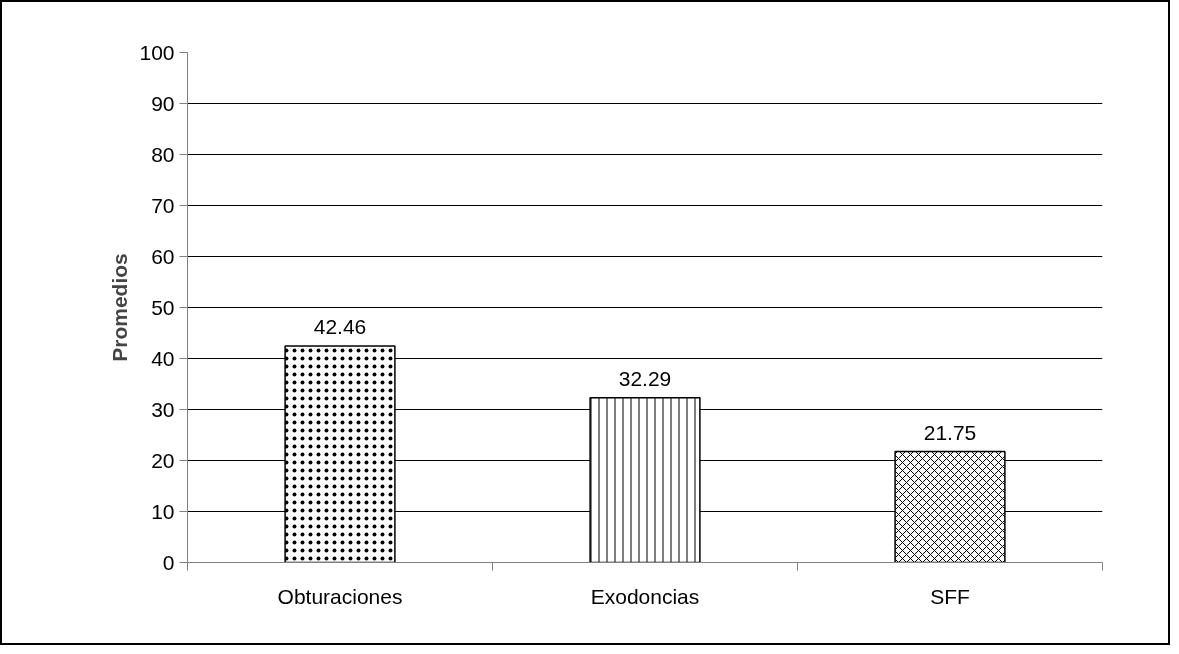  Describe the element at coordinates (950, 432) in the screenshot. I see `data-label: 21.75` at that location.